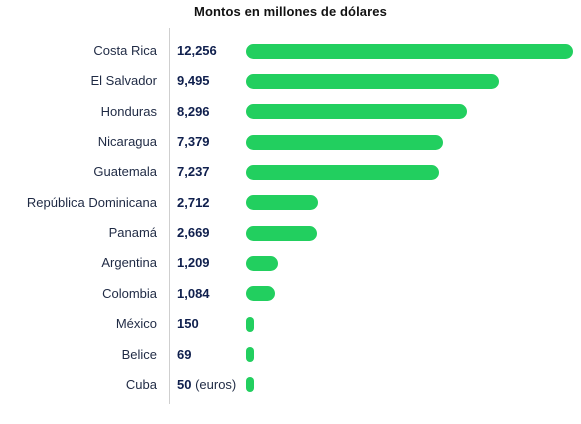  I want to click on value-number: 2,712, so click(193, 202).